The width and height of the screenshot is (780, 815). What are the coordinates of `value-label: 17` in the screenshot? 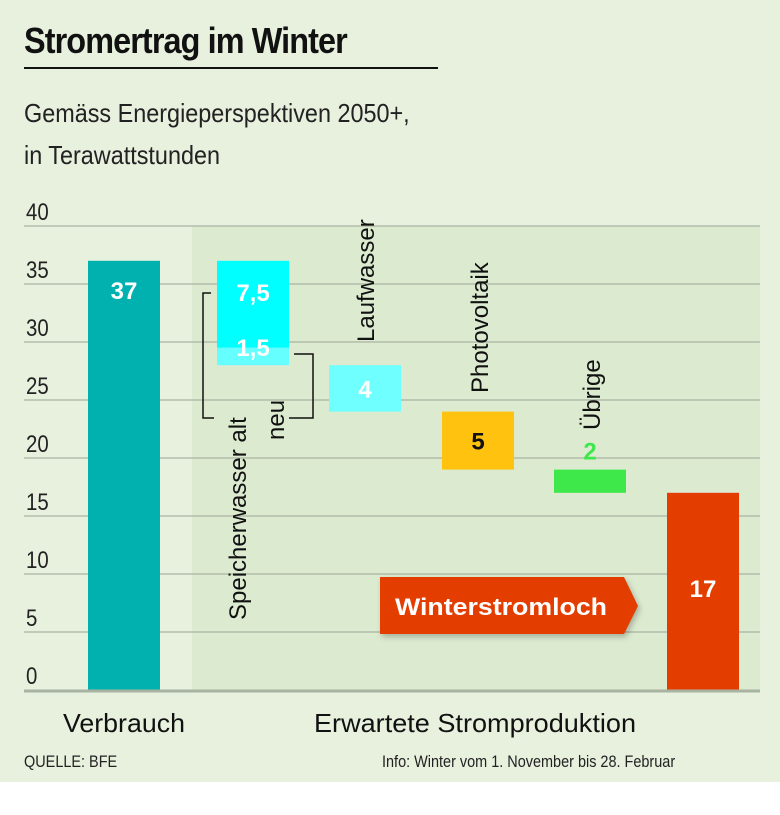 It's located at (703, 589).